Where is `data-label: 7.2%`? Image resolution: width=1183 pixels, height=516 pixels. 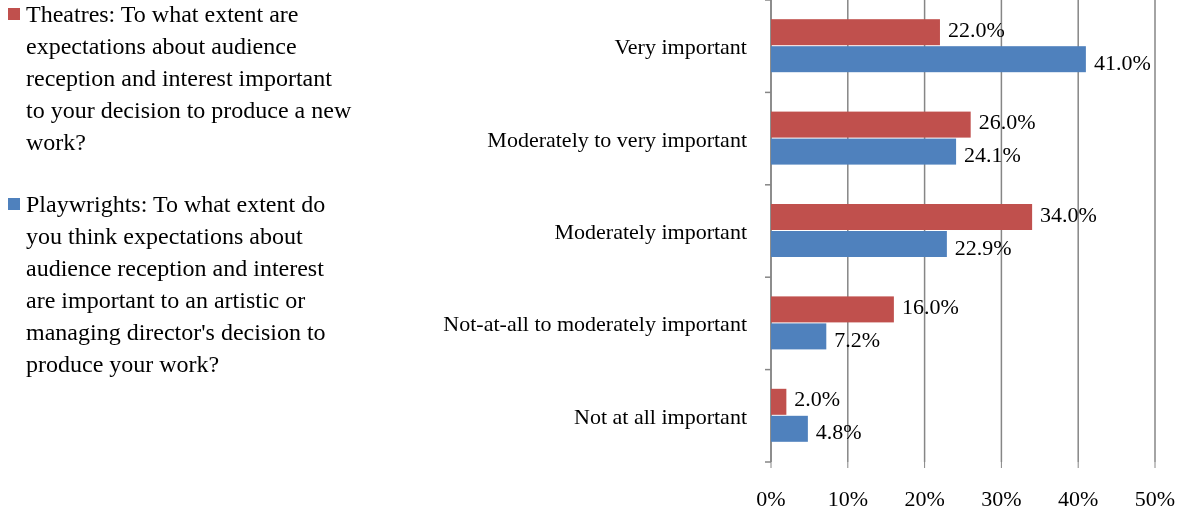 data-label: 7.2% is located at coordinates (857, 339).